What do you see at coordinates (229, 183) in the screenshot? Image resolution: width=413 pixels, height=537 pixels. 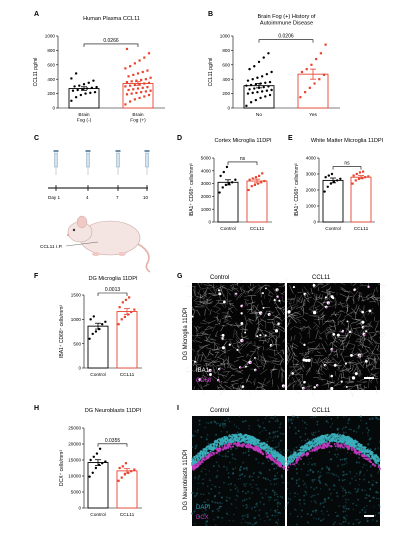 I see `chart-d-point` at bounding box center [229, 183].